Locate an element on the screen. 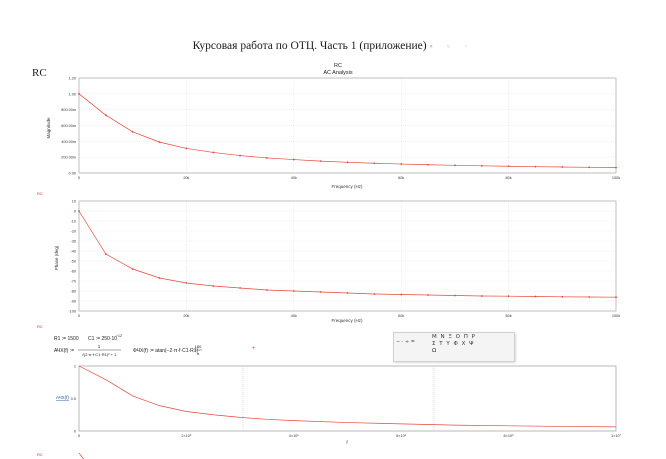  achh-xlabel: f is located at coordinates (347, 442).